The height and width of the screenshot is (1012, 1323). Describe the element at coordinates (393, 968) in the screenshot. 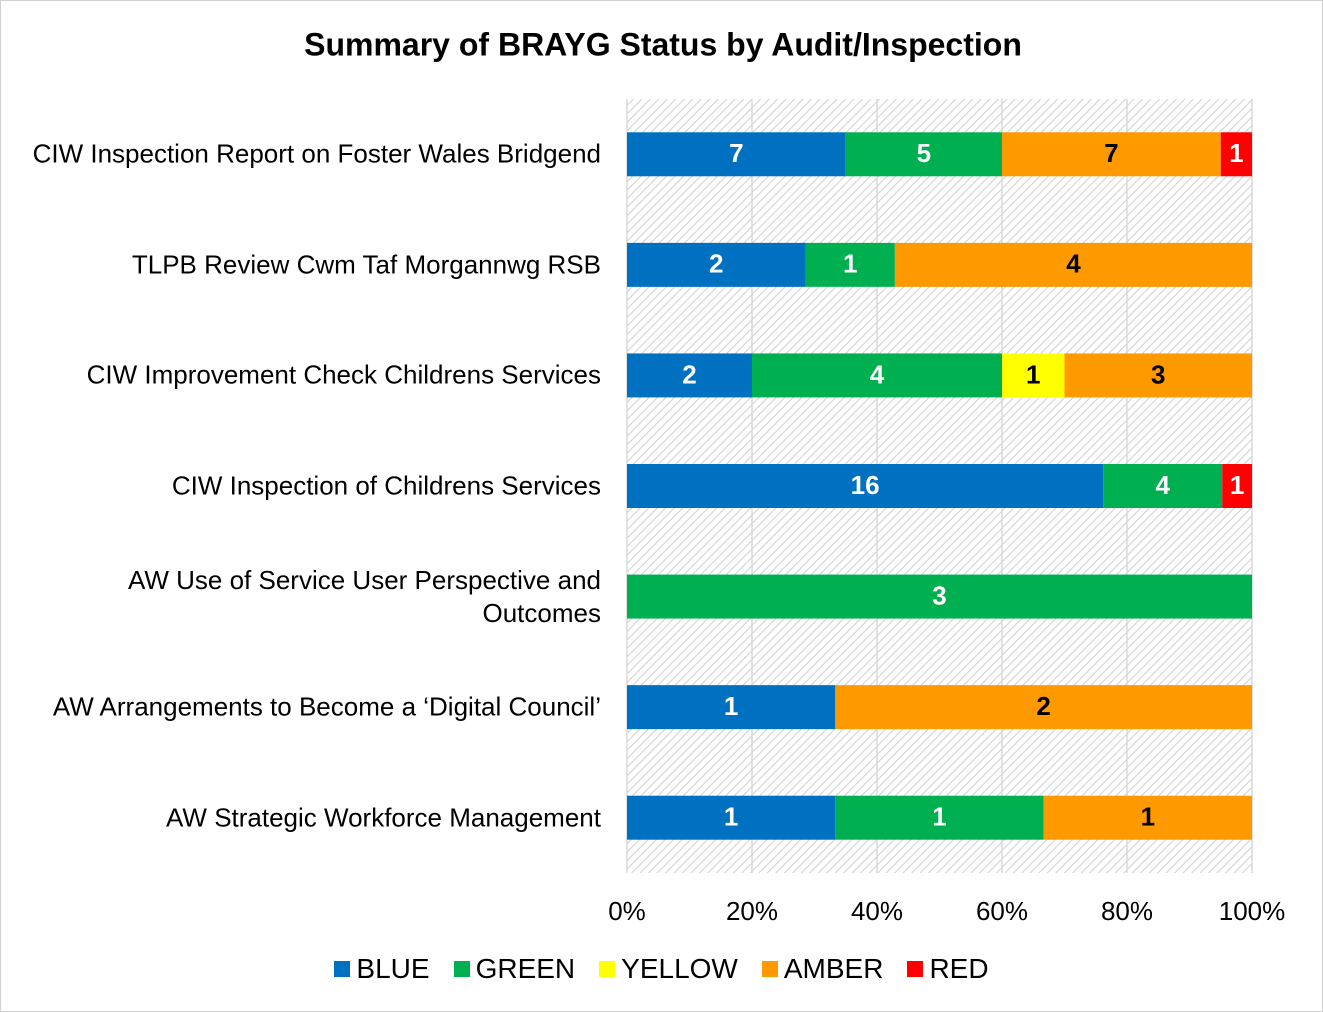

I see `legend-label: BLUE` at that location.